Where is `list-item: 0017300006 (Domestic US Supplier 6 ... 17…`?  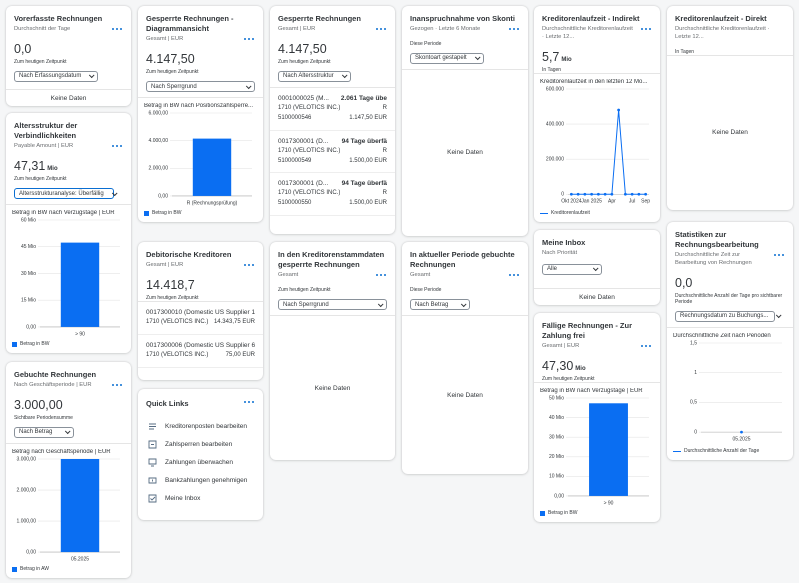 list-item: 0017300006 (Domestic US Supplier 6 ... 17… is located at coordinates (200, 351).